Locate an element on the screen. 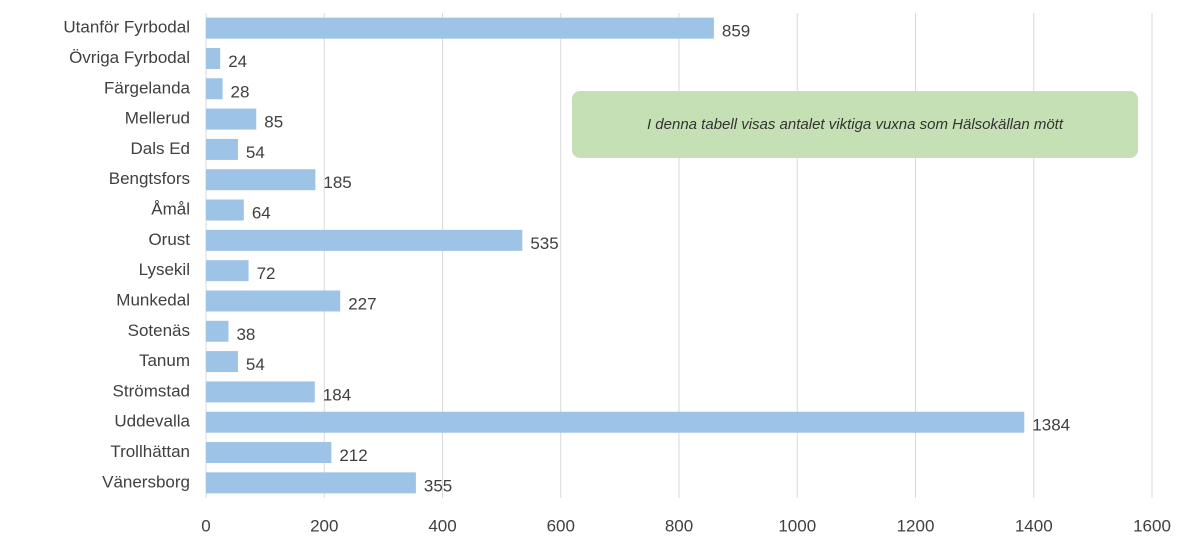 The width and height of the screenshot is (1179, 539). data-label: 38 is located at coordinates (245, 334).